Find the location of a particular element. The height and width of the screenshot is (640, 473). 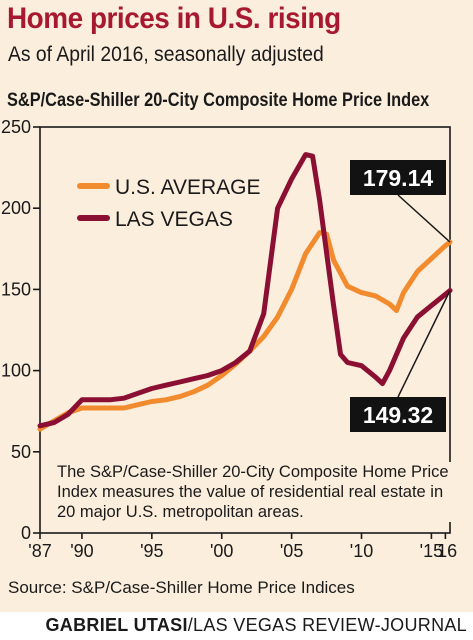

credit-outlet: /LAS VEGAS REVIEW-JOURNAL is located at coordinates (327, 625).